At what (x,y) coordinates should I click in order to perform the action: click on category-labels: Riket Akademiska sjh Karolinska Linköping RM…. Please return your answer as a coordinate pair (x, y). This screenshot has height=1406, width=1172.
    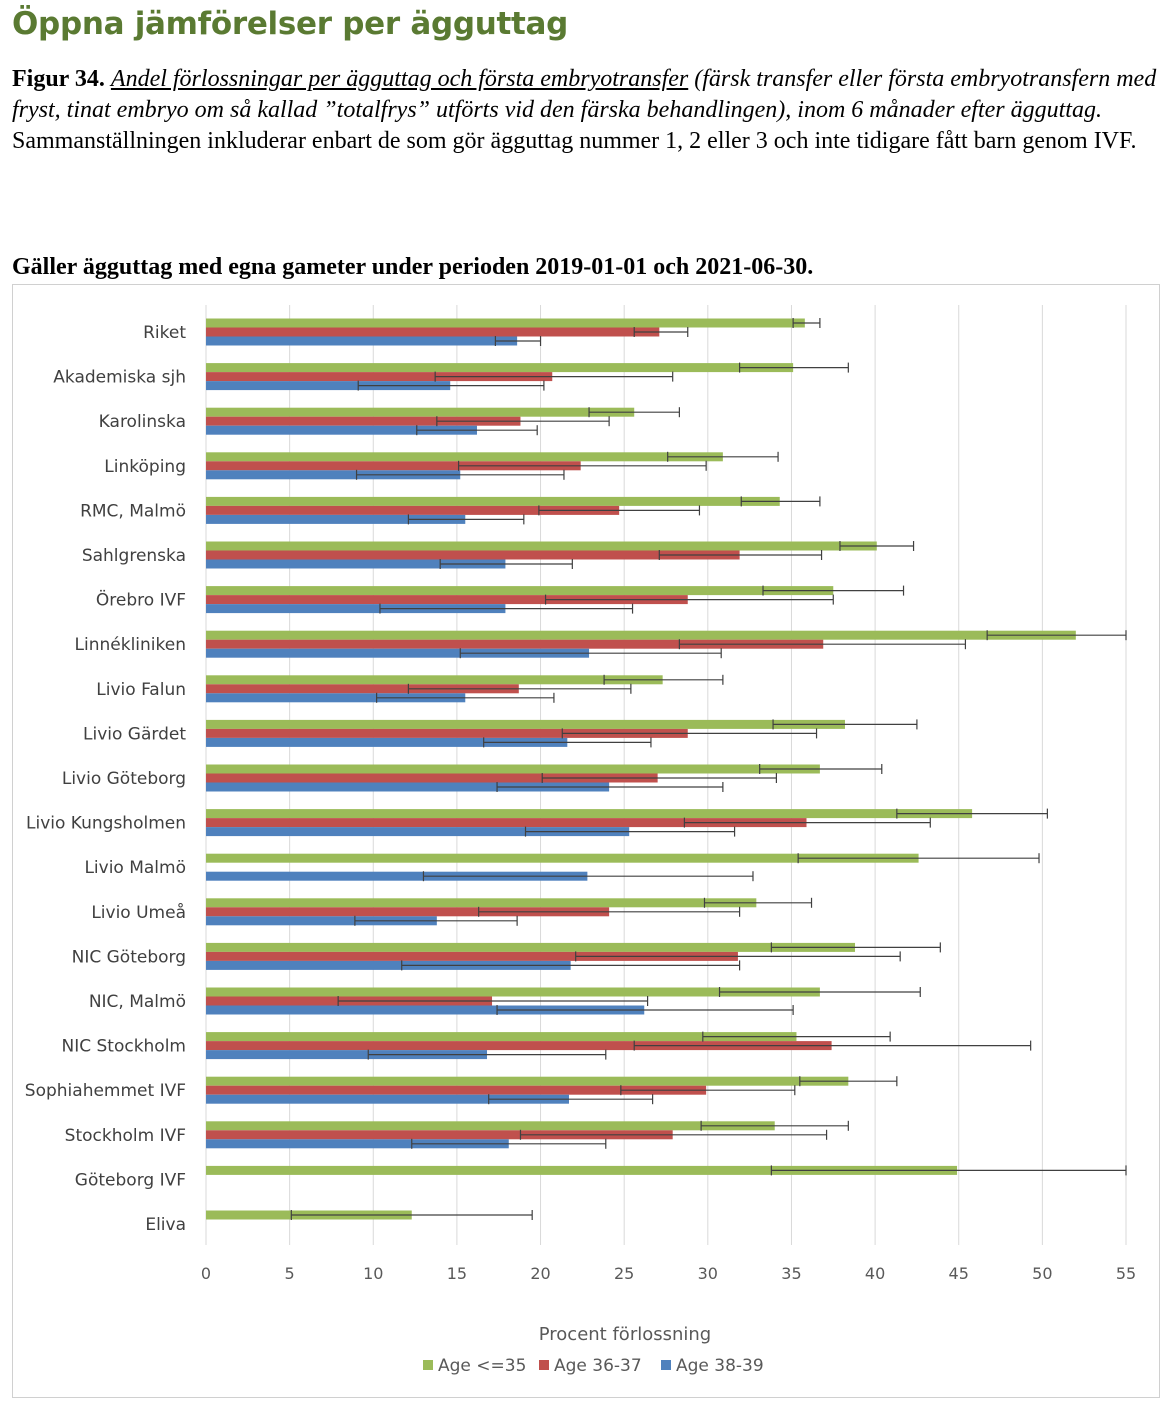
    Looking at the image, I should click on (106, 779).